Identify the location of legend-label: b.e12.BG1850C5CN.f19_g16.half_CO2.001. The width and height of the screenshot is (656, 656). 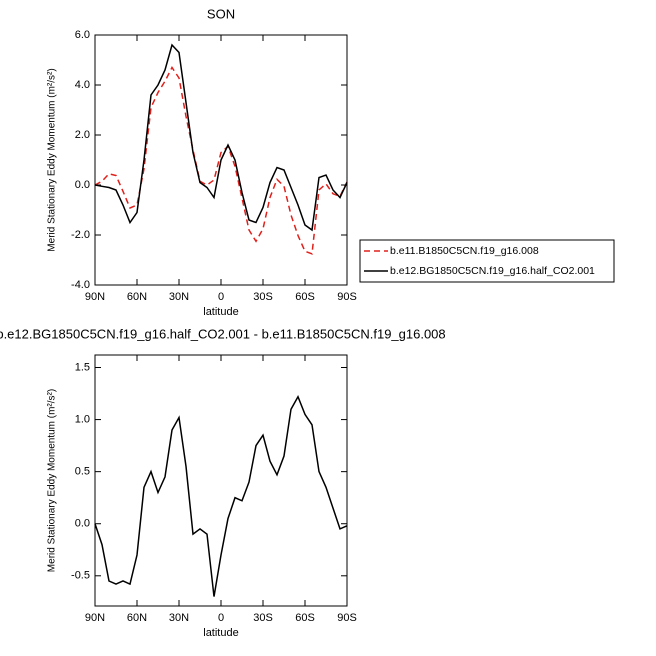
(492, 271).